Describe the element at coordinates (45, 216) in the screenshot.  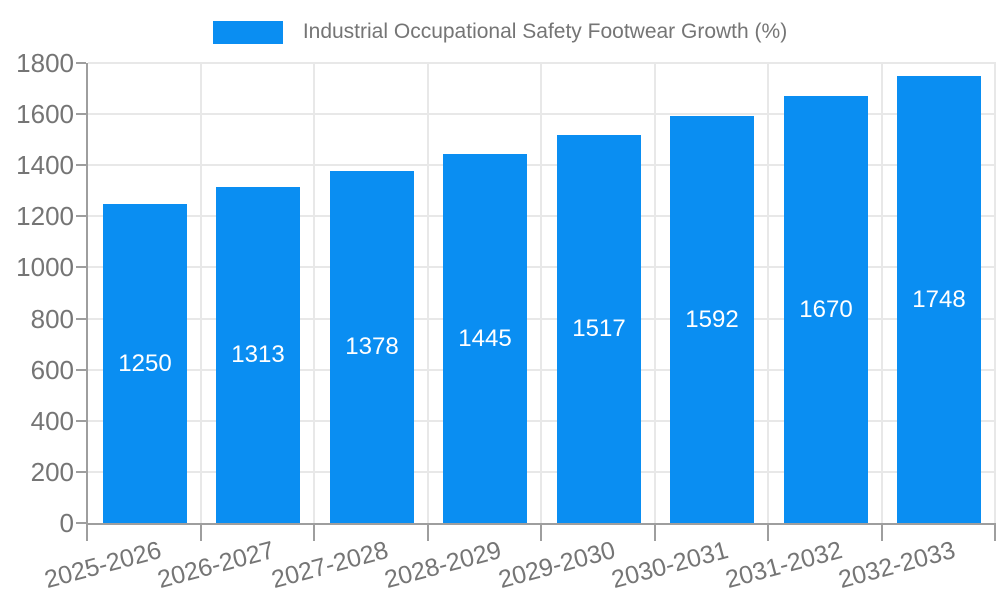
I see `y-axis-tick-label: 1200` at that location.